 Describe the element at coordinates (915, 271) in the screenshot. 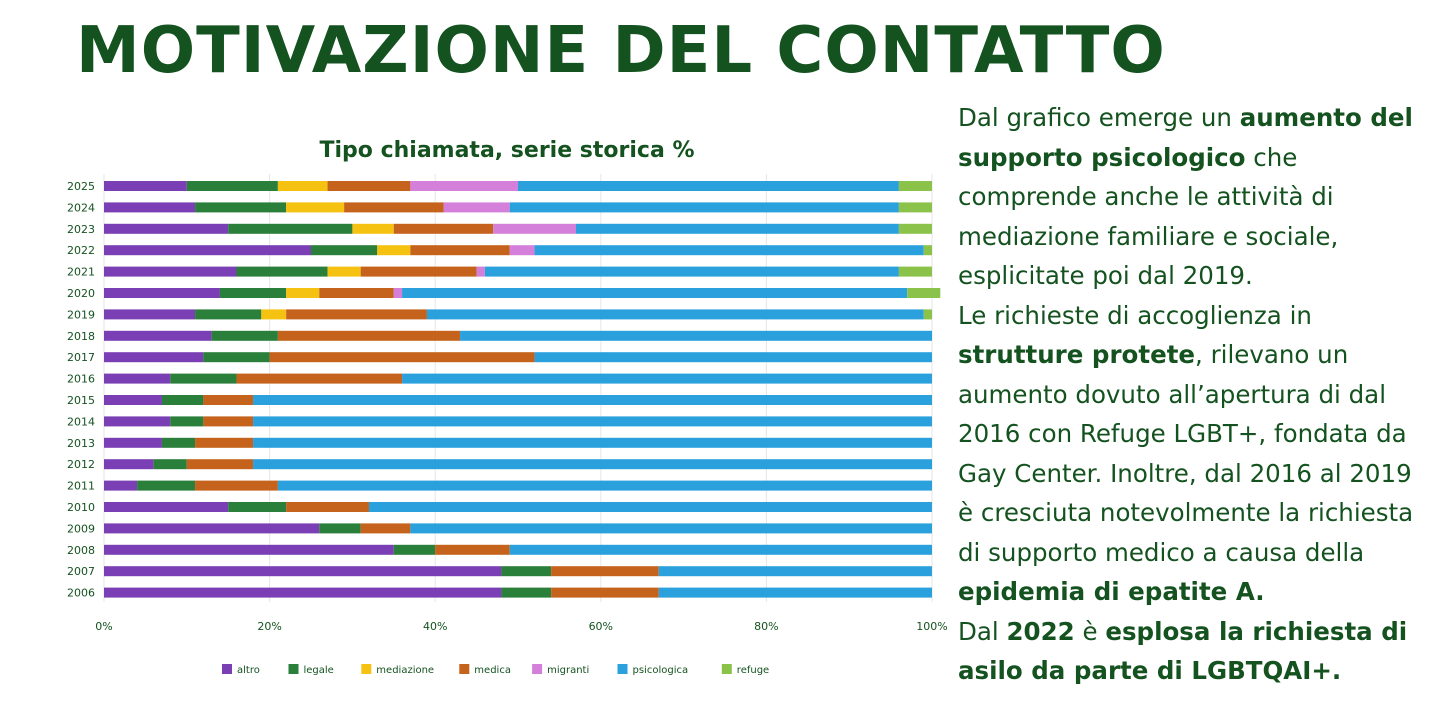

I see `bar-refuge-2021` at that location.